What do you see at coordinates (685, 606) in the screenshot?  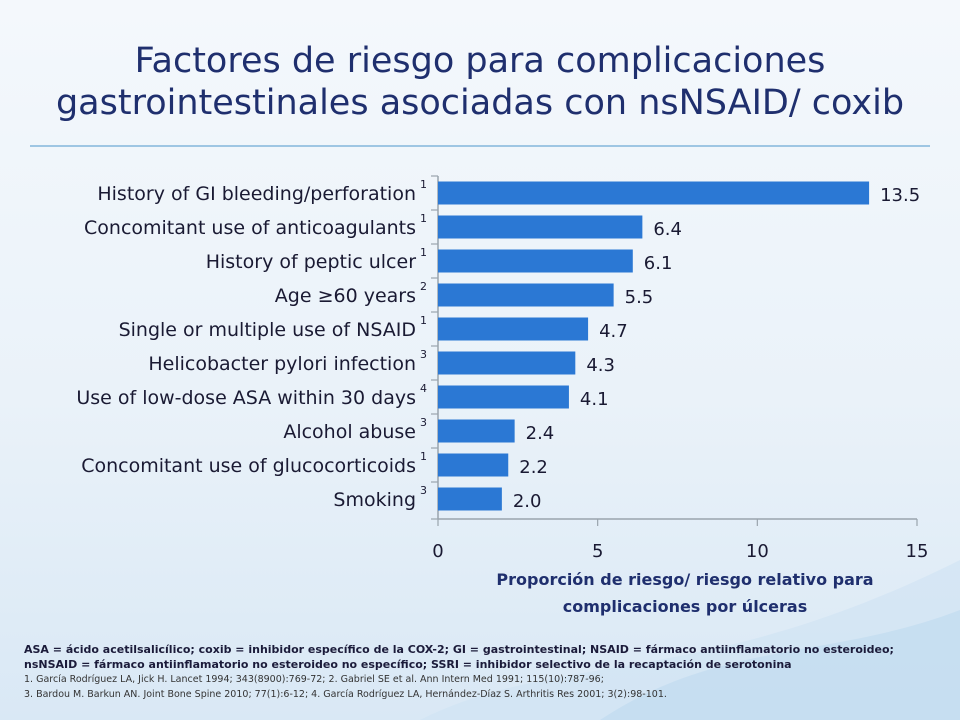 I see `x-axis-label-line-2: complicaciones por úlceras` at bounding box center [685, 606].